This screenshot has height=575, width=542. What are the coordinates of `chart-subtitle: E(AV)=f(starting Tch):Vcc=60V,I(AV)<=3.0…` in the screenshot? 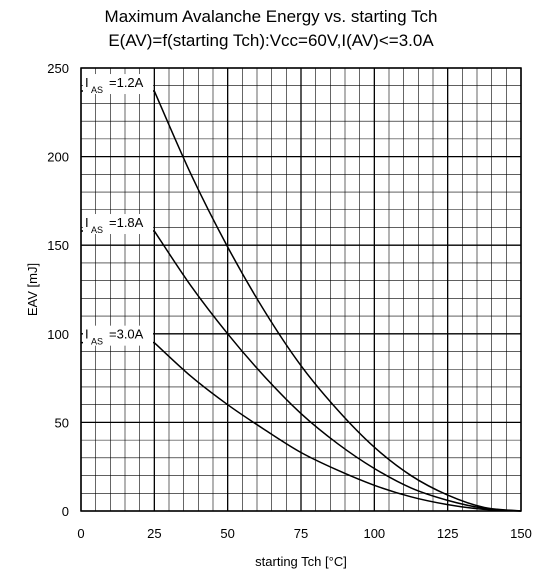 It's located at (271, 40).